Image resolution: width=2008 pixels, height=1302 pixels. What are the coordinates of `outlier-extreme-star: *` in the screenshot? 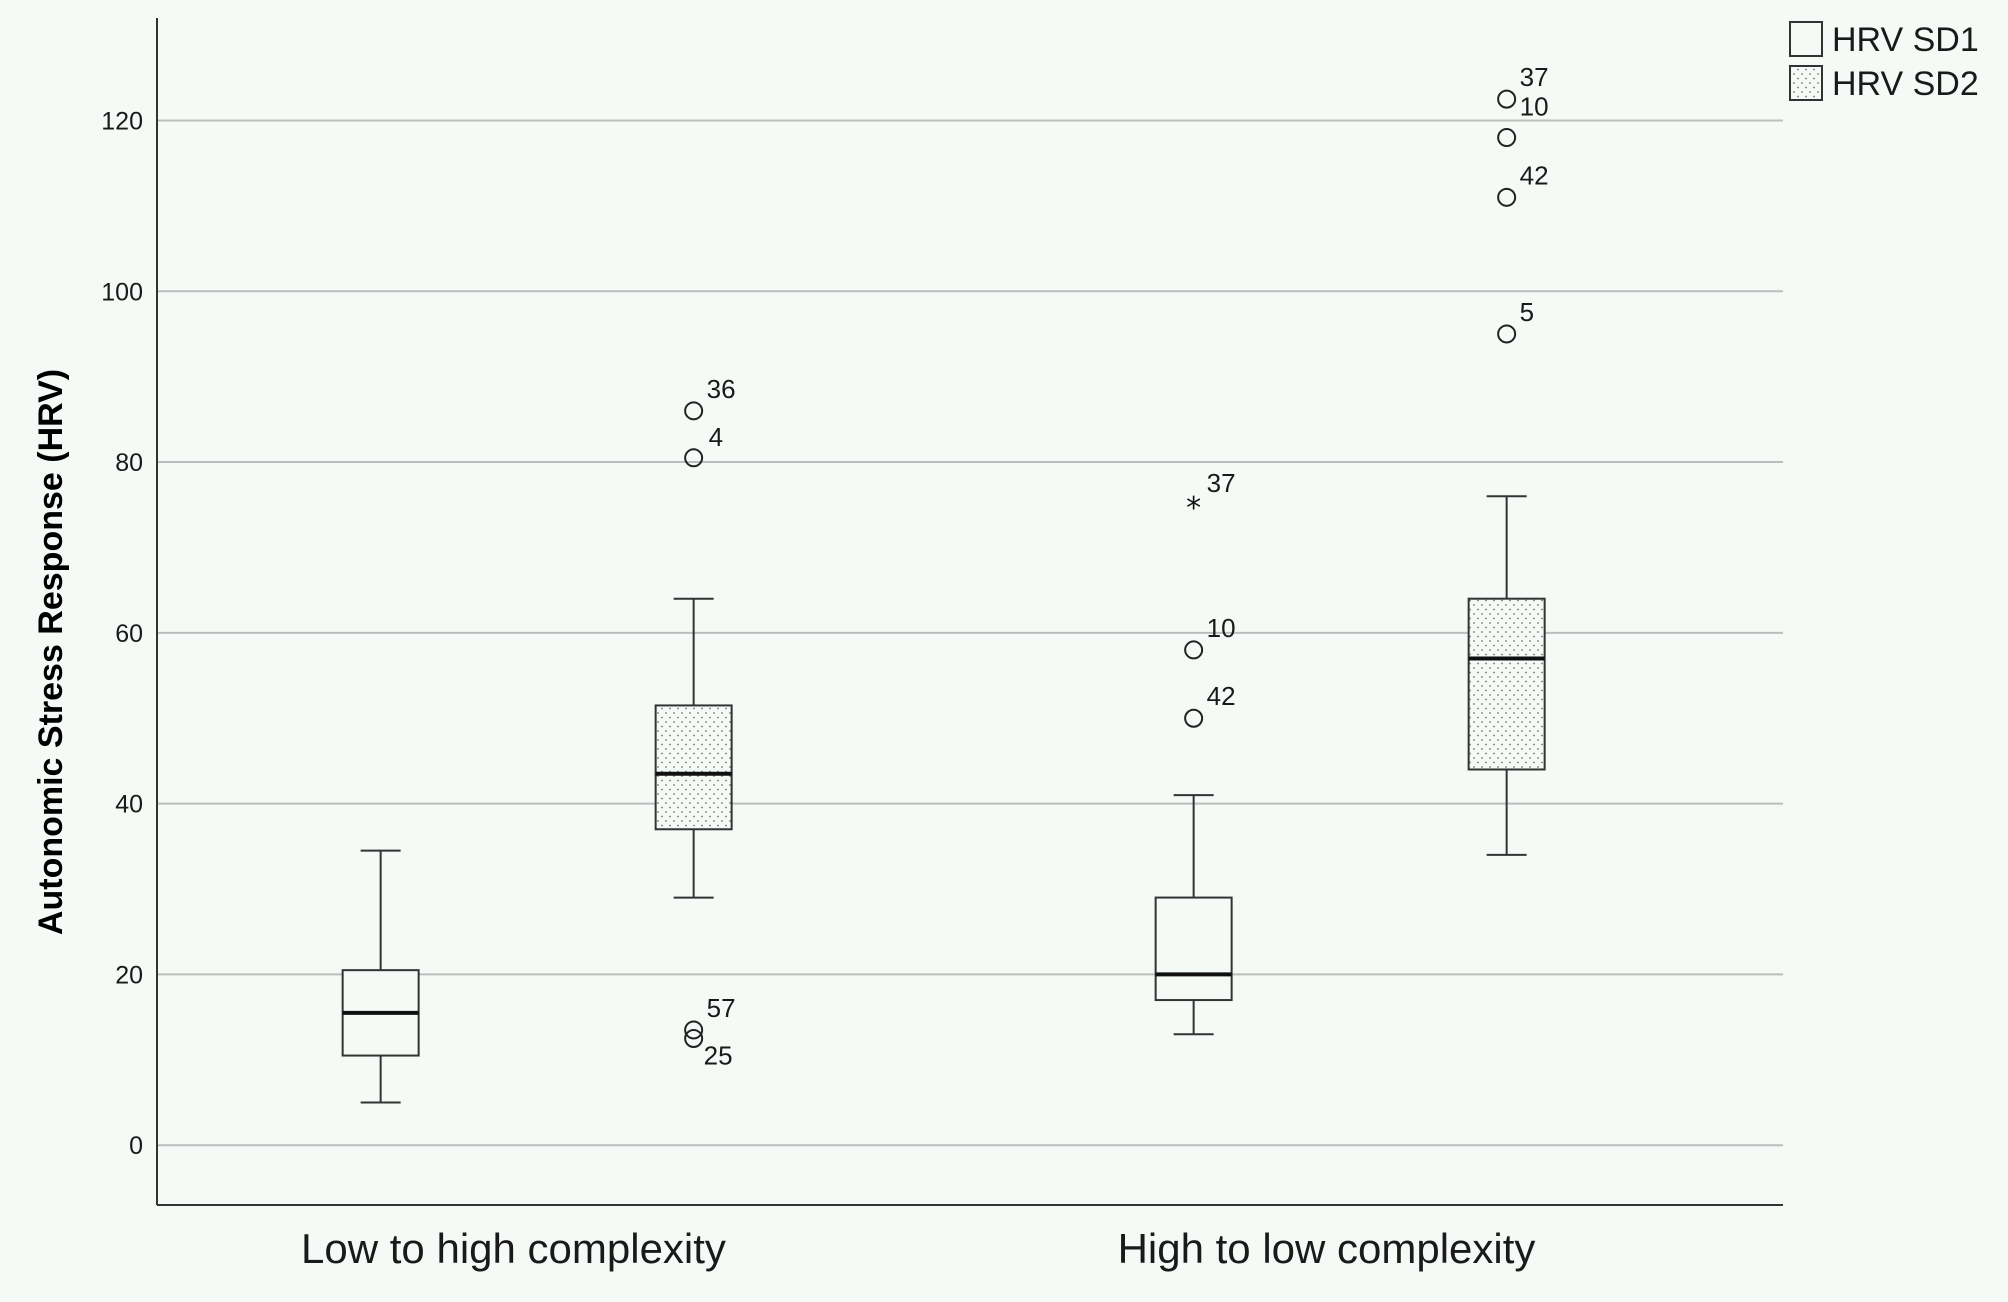 It's located at (1193, 508).